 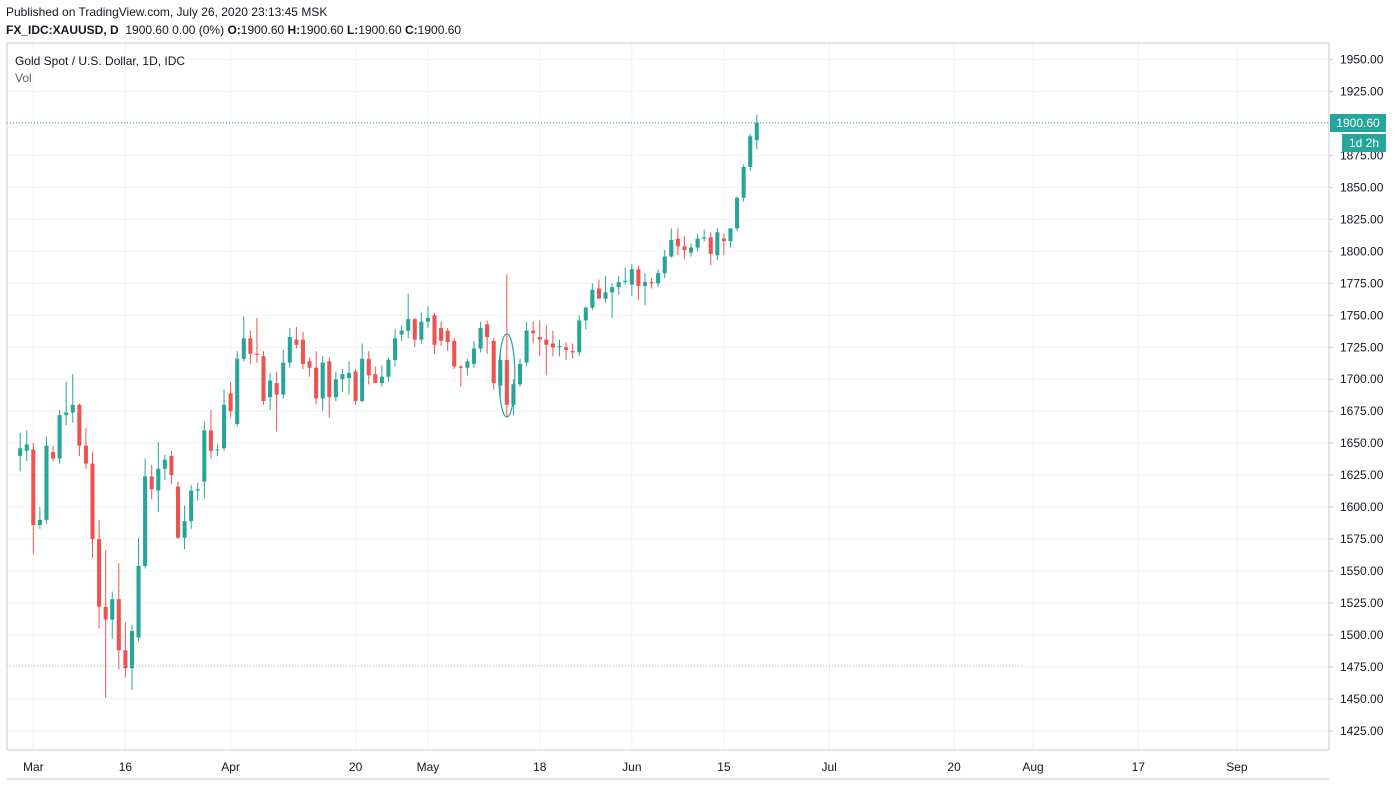 I want to click on x-tick-label: 20, so click(x=356, y=767).